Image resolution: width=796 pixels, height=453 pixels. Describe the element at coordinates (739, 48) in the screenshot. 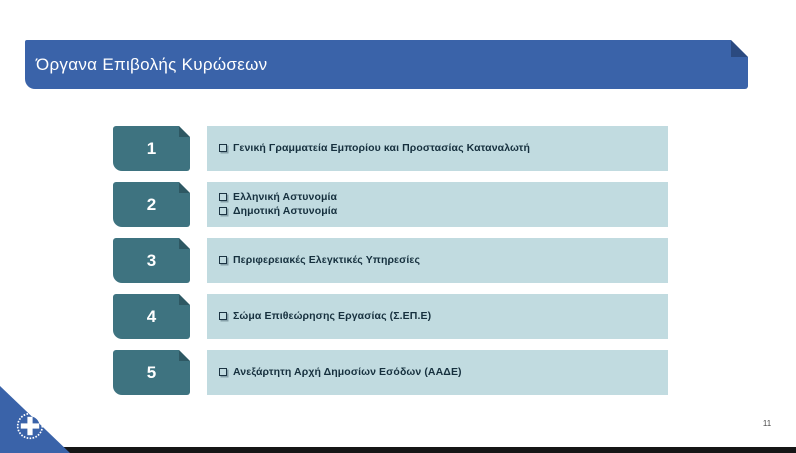

I see `banner-fold-corner-icon` at that location.